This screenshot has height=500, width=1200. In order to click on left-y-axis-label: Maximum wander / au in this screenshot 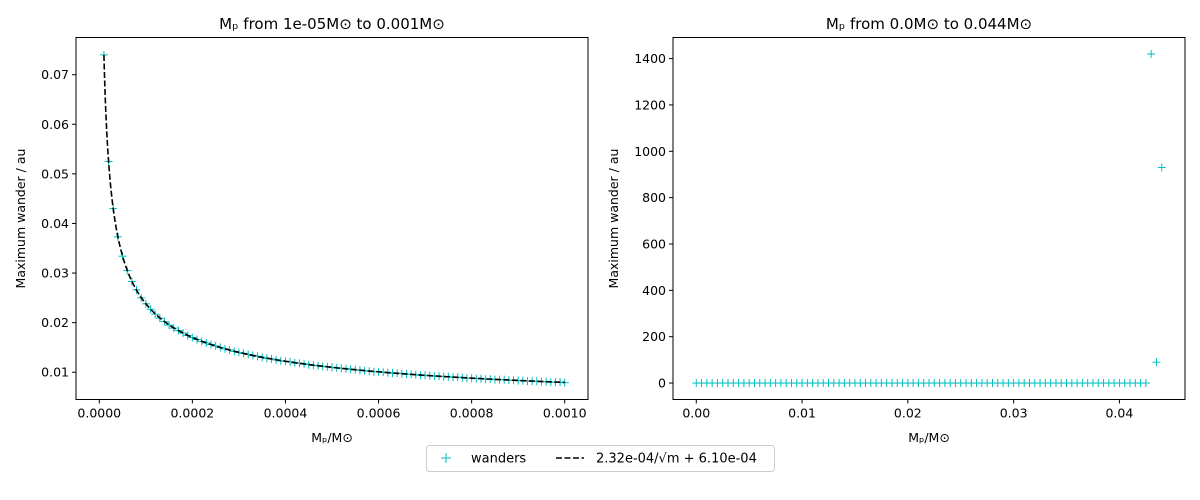, I will do `click(20, 219)`.